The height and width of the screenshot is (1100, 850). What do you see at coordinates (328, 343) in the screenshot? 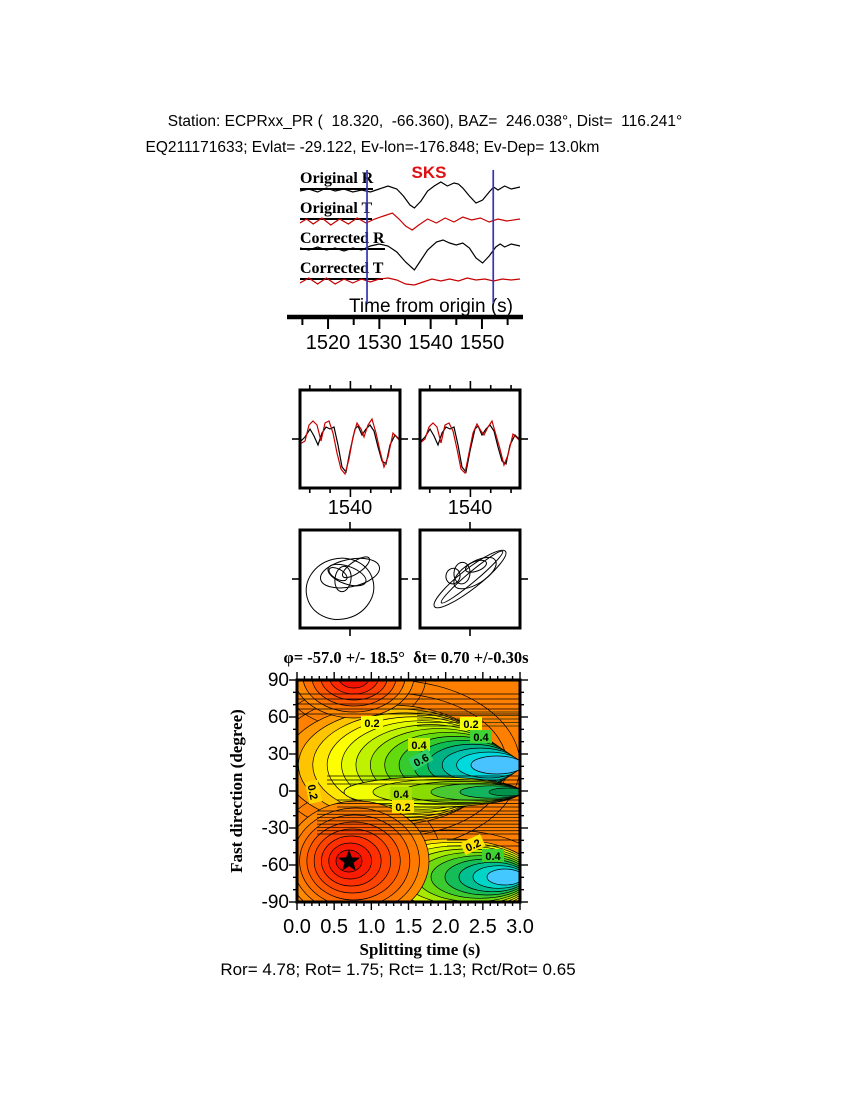
I see `time-tick-label: 1520` at bounding box center [328, 343].